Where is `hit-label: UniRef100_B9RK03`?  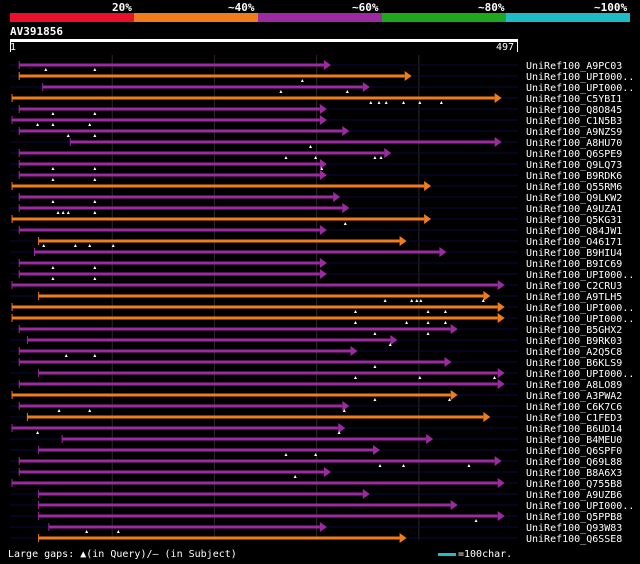
hit-label: UniRef100_B9RK03 is located at coordinates (574, 341).